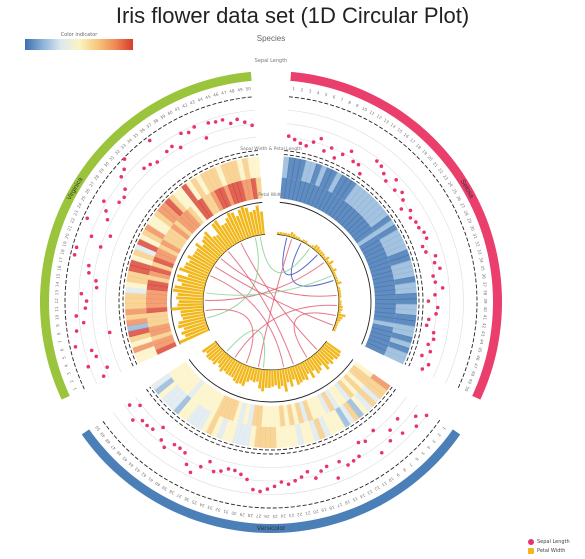 The width and height of the screenshot is (585, 559). Describe the element at coordinates (339, 505) in the screenshot. I see `tick-label: 17` at that location.